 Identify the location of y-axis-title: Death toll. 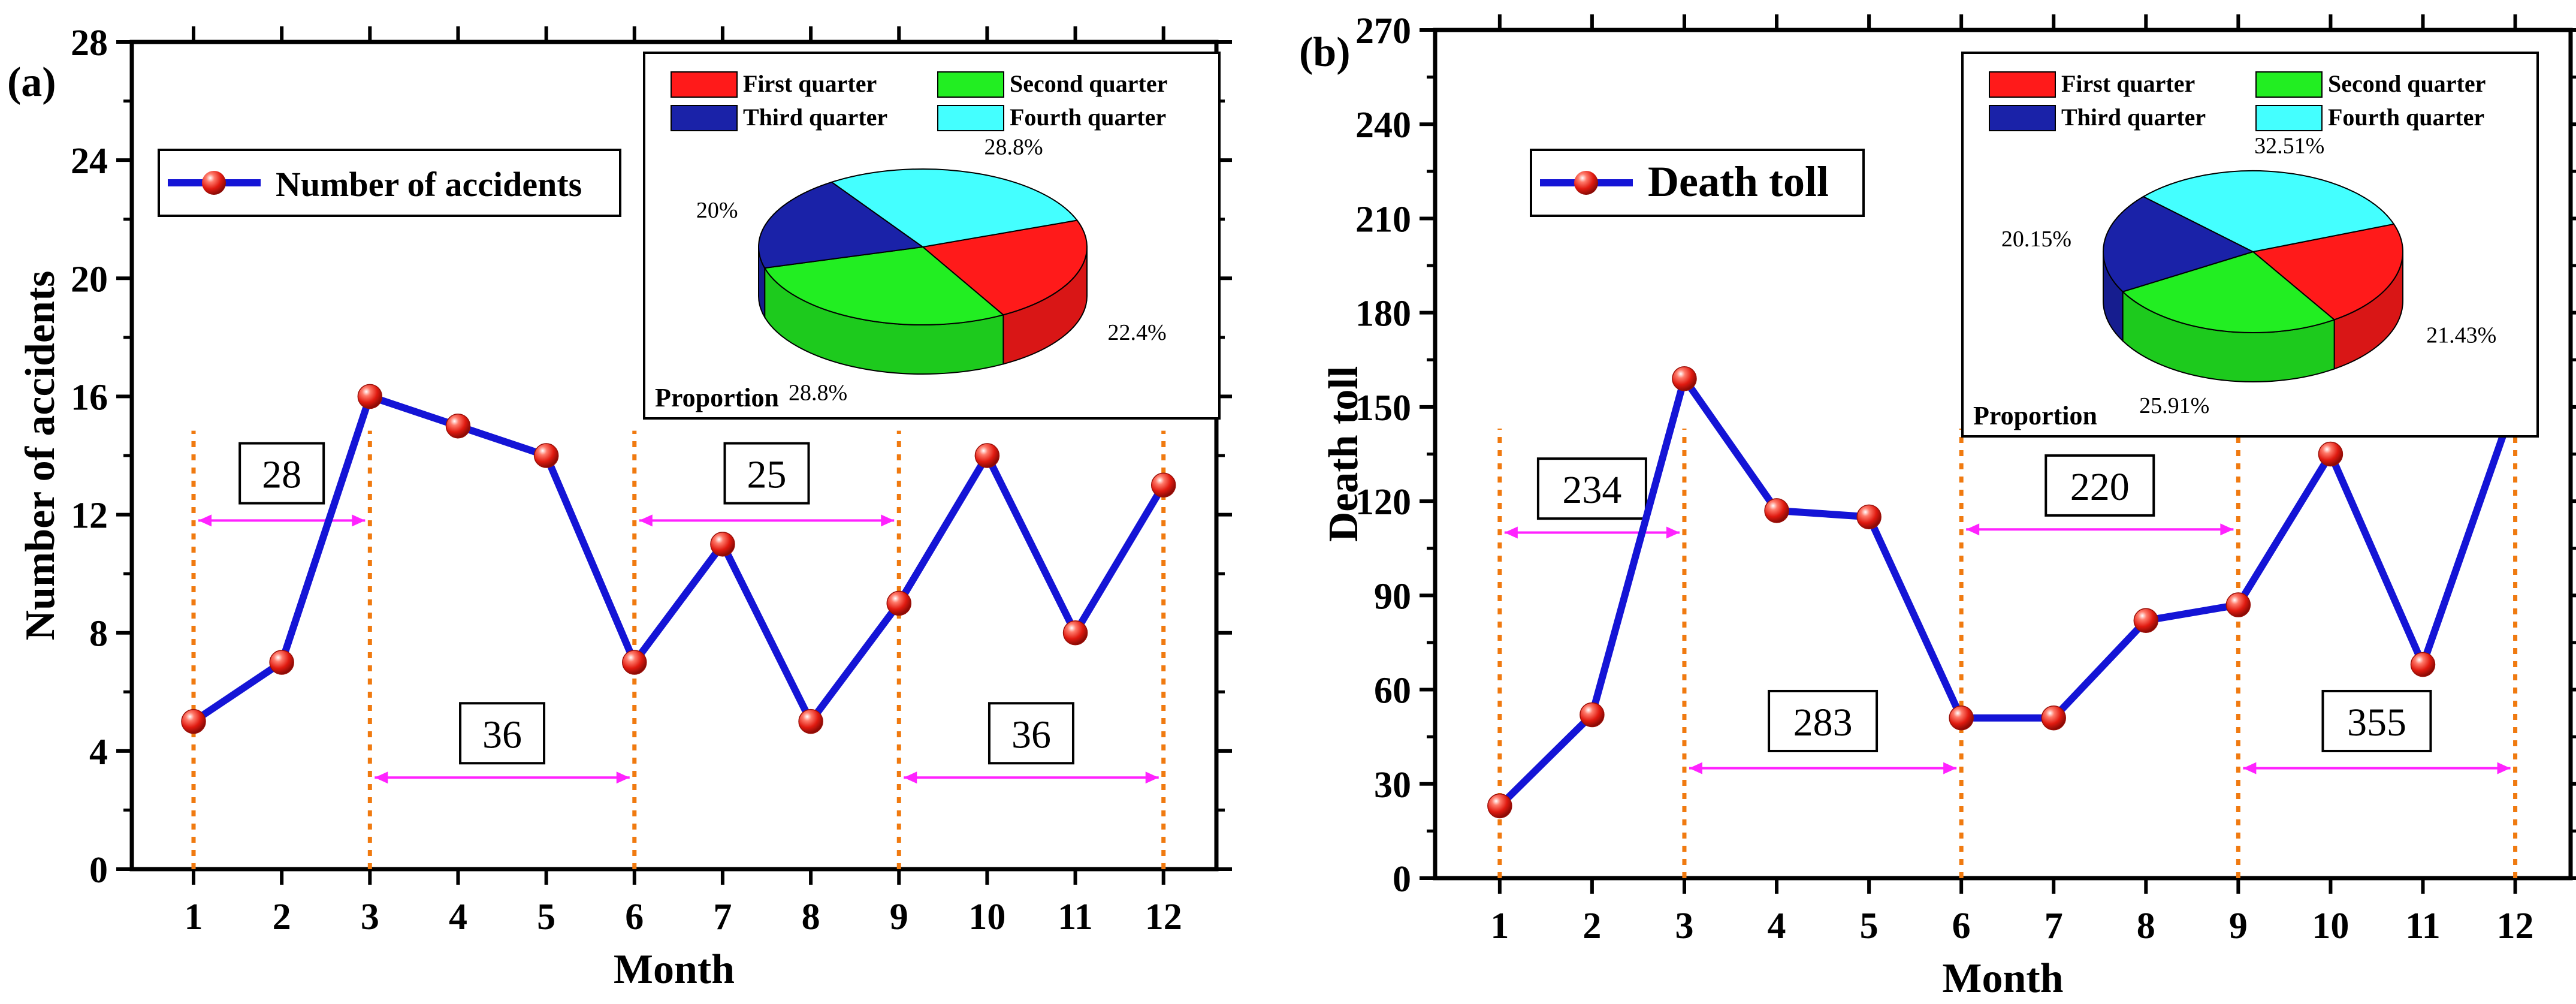
(1344, 454).